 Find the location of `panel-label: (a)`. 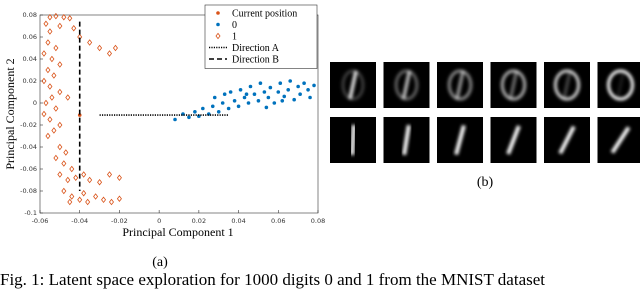

panel-label: (a) is located at coordinates (160, 262).